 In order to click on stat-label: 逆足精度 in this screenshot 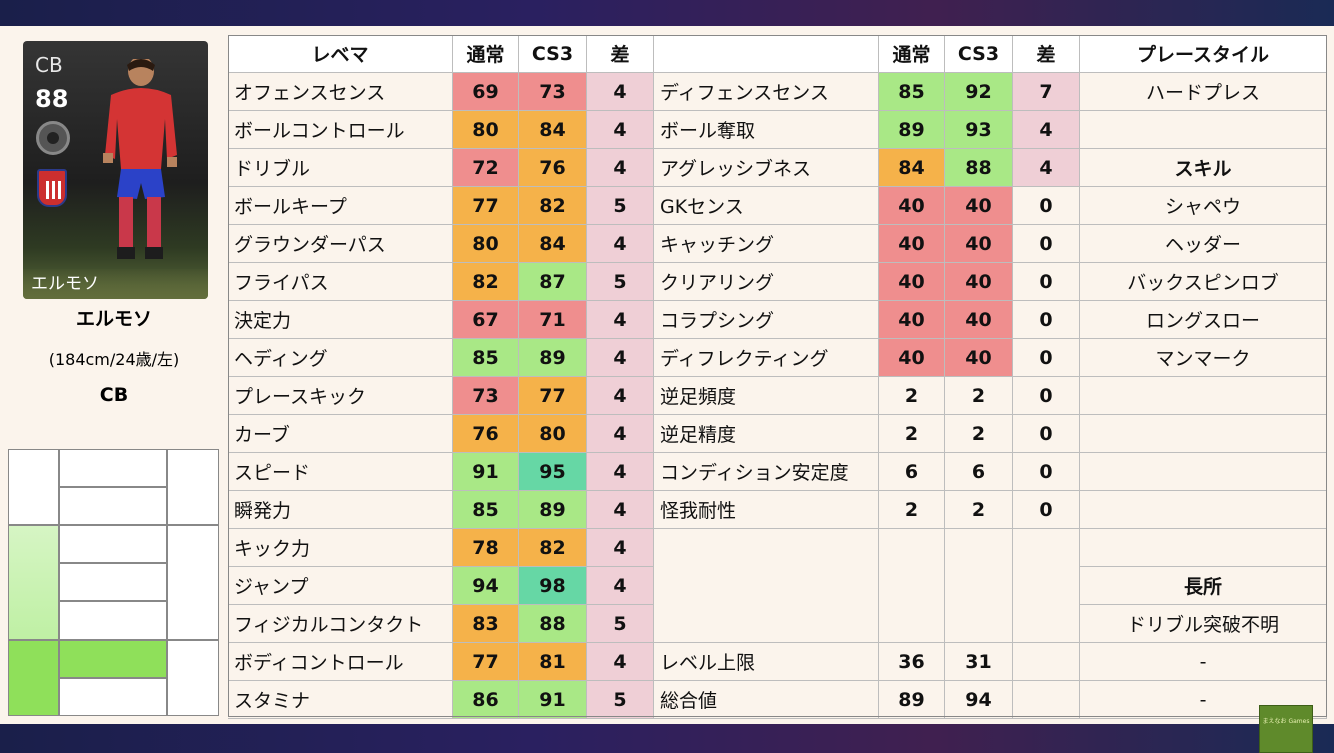, I will do `click(766, 434)`.